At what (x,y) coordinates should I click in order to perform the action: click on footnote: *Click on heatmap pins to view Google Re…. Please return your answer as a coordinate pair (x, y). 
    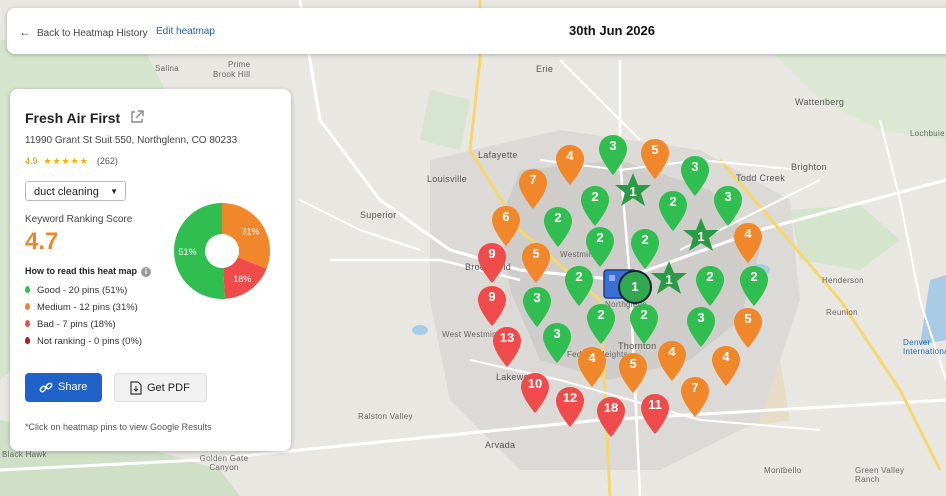
    Looking at the image, I should click on (118, 427).